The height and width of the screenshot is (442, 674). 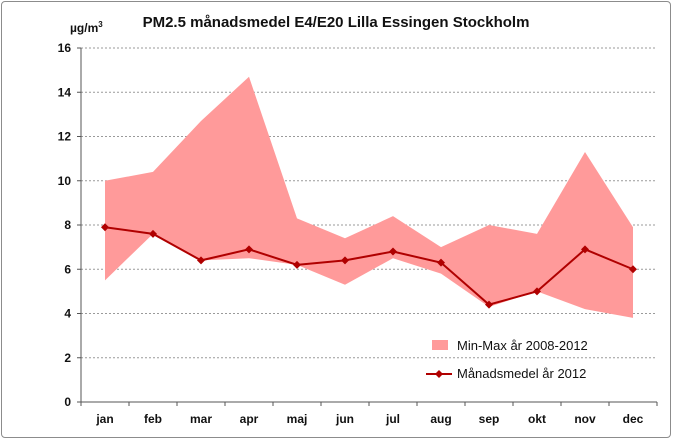 I want to click on y-tick-label: 10, so click(x=65, y=181).